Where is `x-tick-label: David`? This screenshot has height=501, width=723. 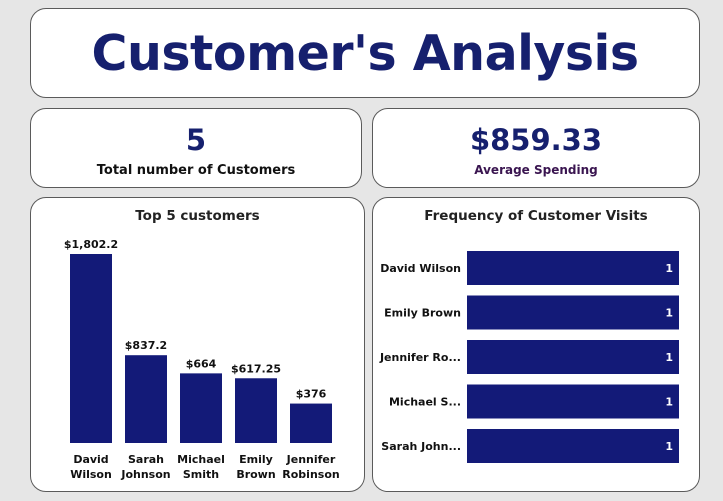 x-tick-label: David is located at coordinates (90, 459).